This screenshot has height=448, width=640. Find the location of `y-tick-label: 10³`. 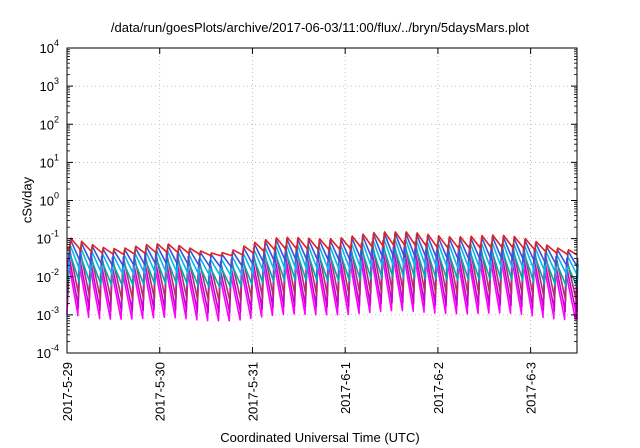

y-tick-label: 10³ is located at coordinates (49, 85).